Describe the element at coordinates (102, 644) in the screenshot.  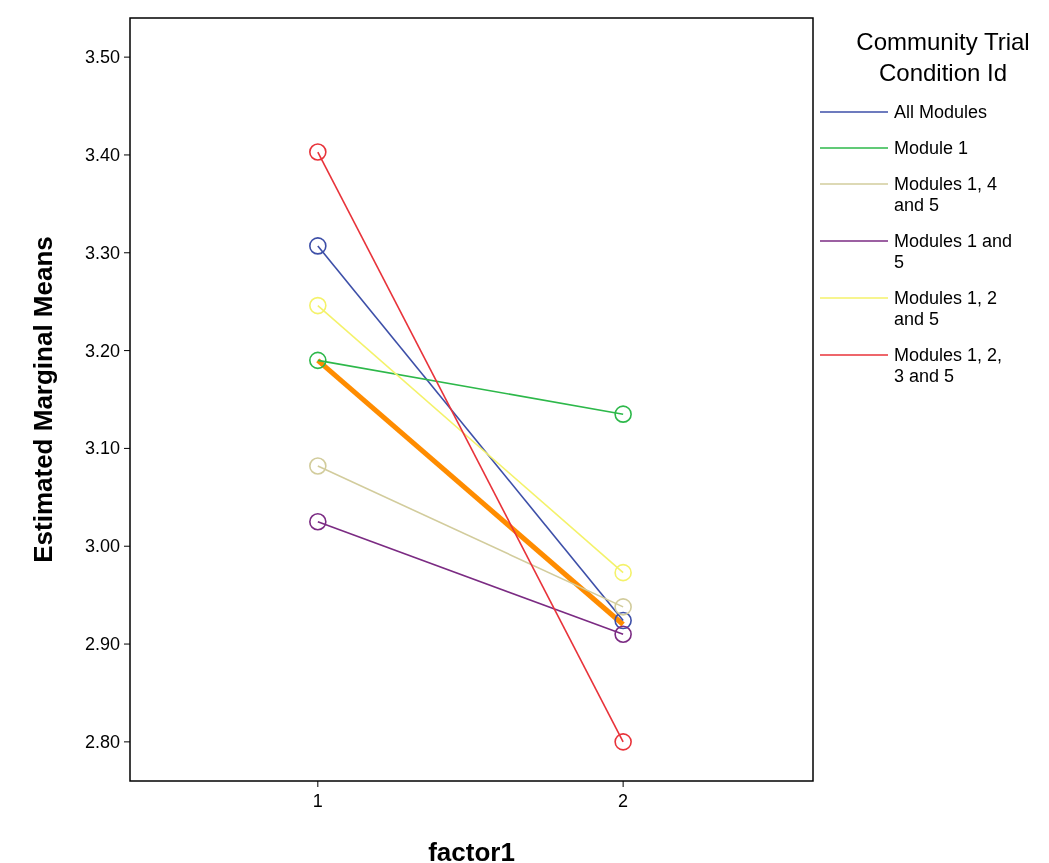
I see `y-tick-label: 2.90` at that location.